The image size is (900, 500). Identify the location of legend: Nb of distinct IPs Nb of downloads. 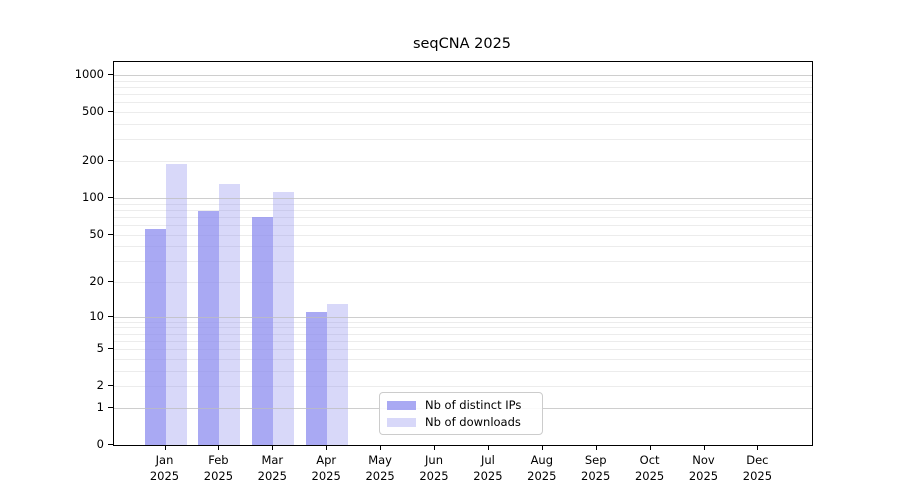
(461, 413).